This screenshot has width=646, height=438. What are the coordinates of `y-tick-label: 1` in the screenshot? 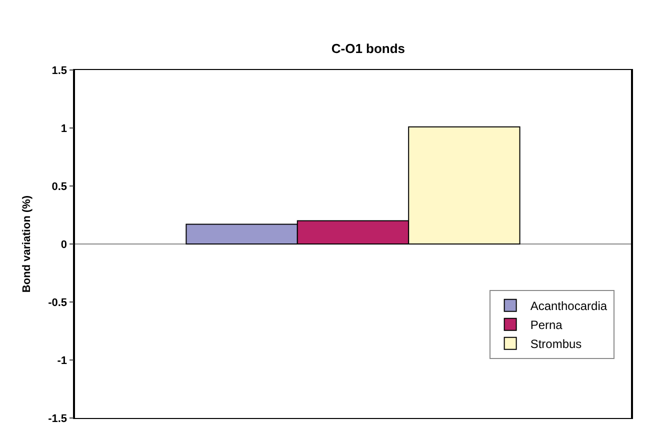 It's located at (64, 128).